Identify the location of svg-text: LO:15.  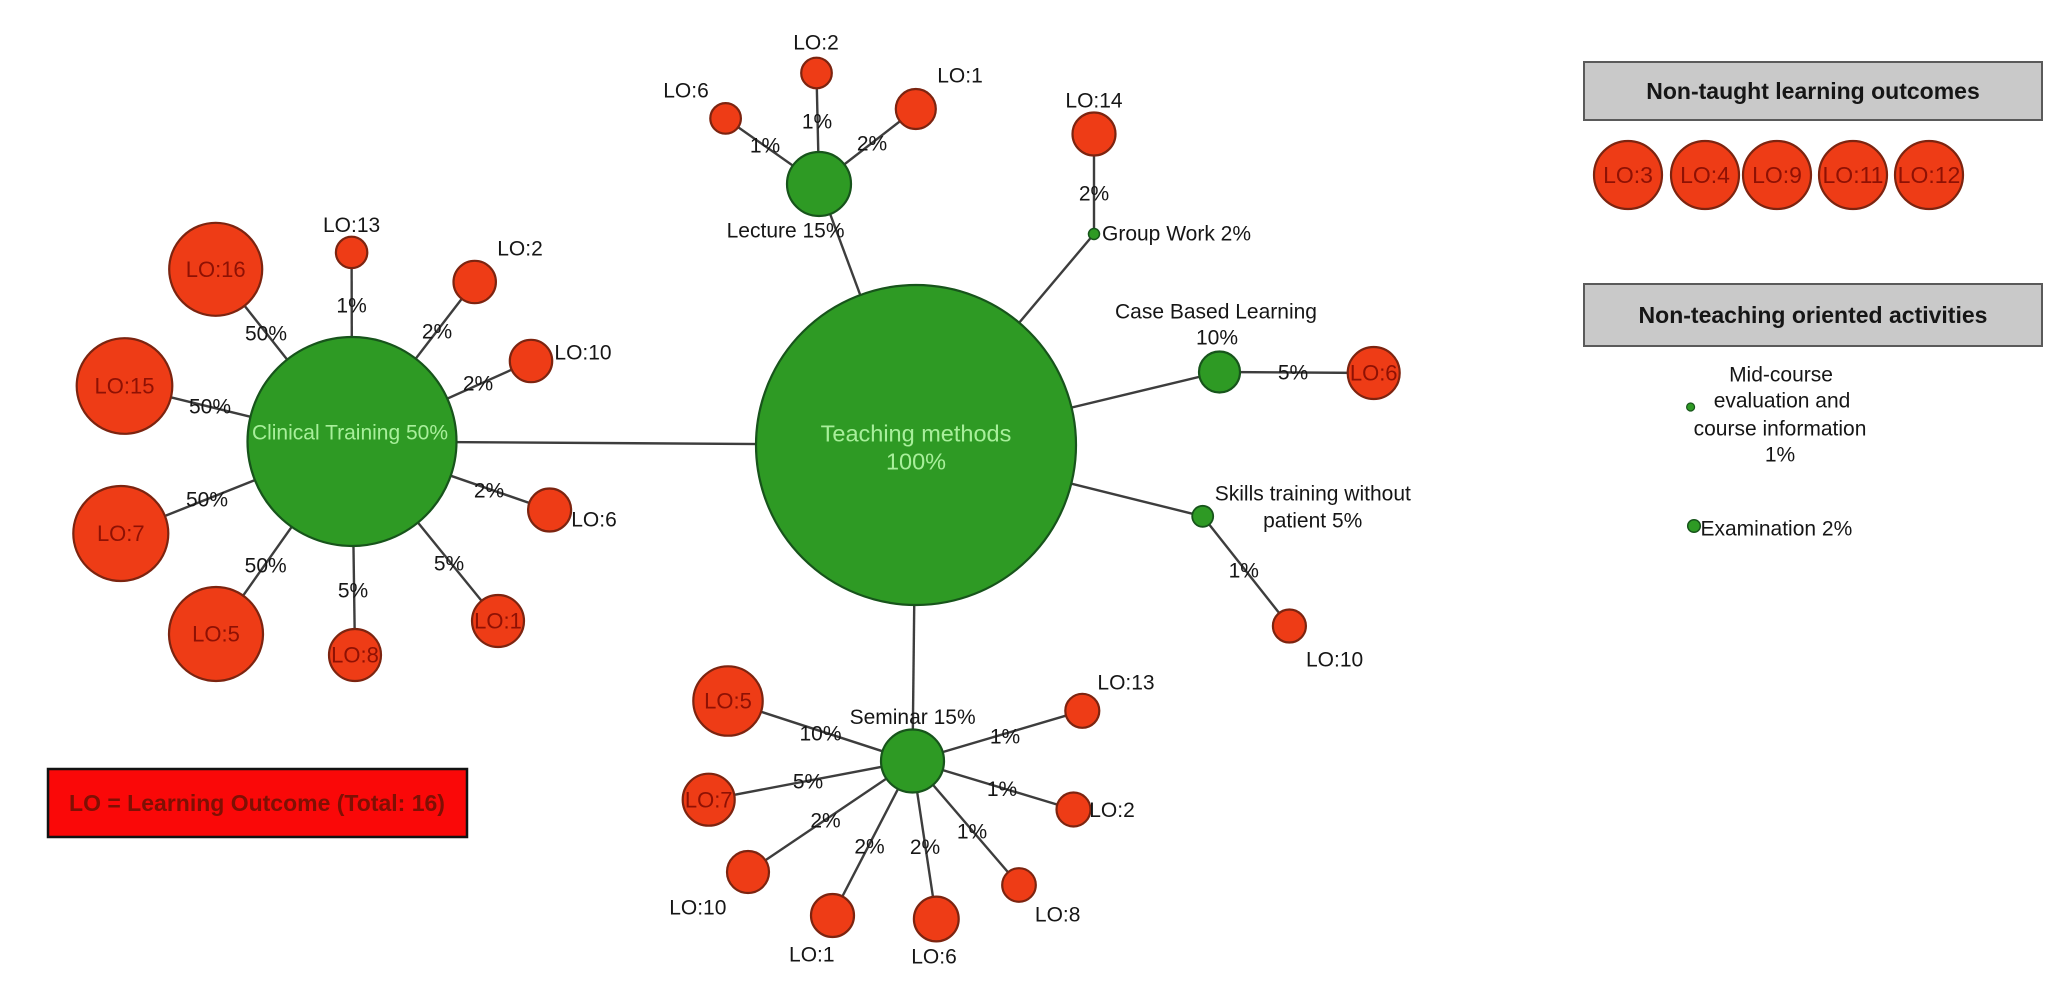
(125, 386).